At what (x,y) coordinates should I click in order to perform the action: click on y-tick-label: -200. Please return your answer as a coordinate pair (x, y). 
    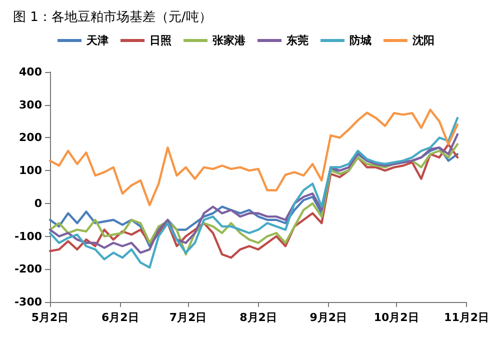
    Looking at the image, I should click on (28, 269).